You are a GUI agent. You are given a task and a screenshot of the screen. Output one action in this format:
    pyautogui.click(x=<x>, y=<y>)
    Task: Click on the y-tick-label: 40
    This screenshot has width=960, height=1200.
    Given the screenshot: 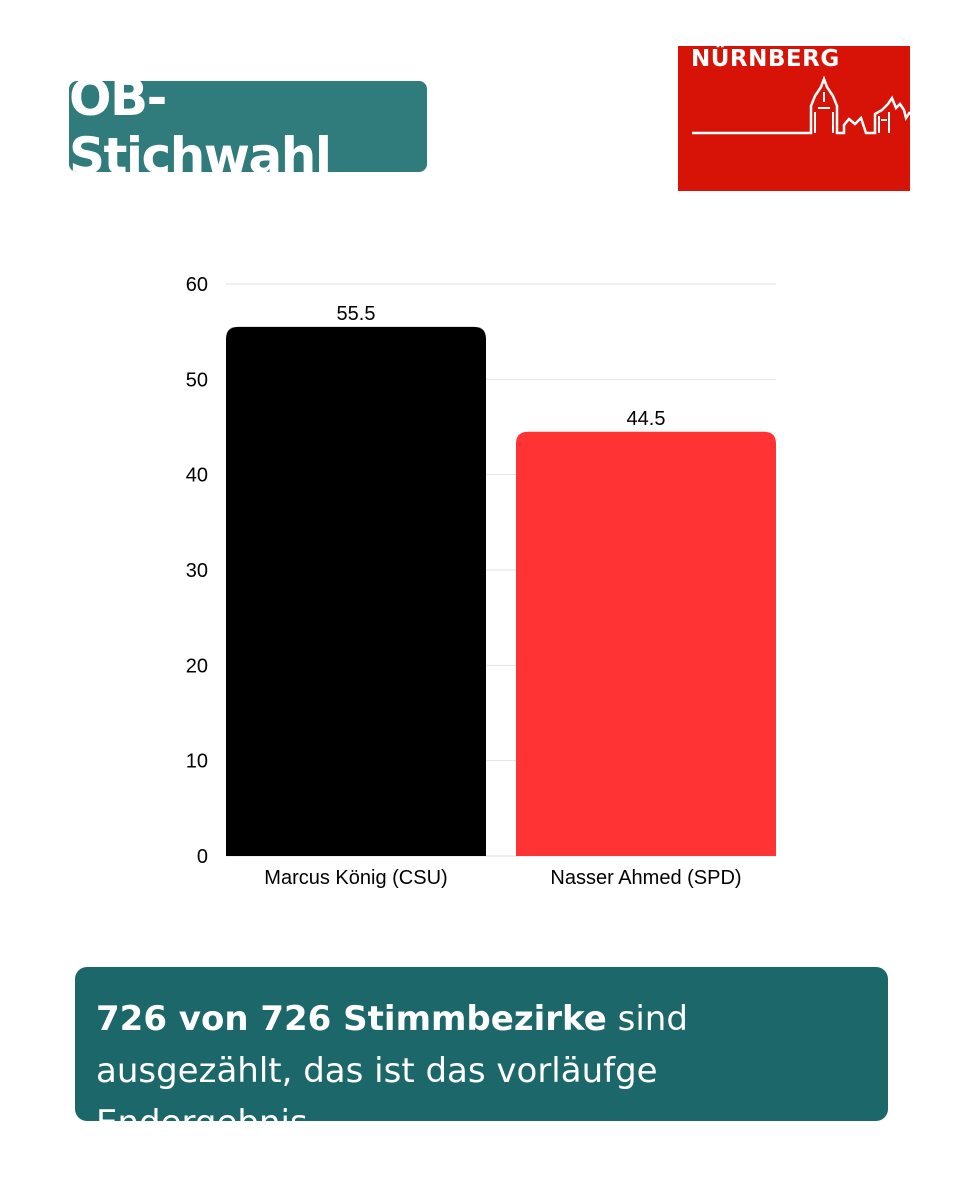 What is the action you would take?
    pyautogui.click(x=197, y=476)
    